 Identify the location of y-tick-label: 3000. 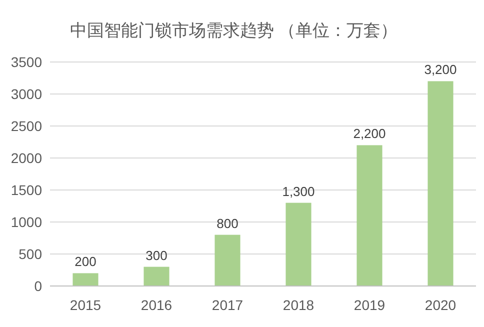
(26, 94).